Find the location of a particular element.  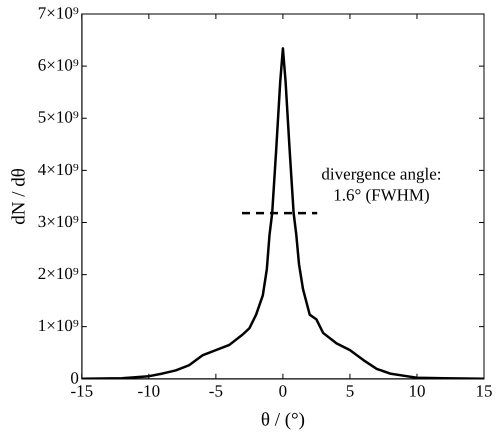

y-tick-label: 3×10⁹ is located at coordinates (58, 221).